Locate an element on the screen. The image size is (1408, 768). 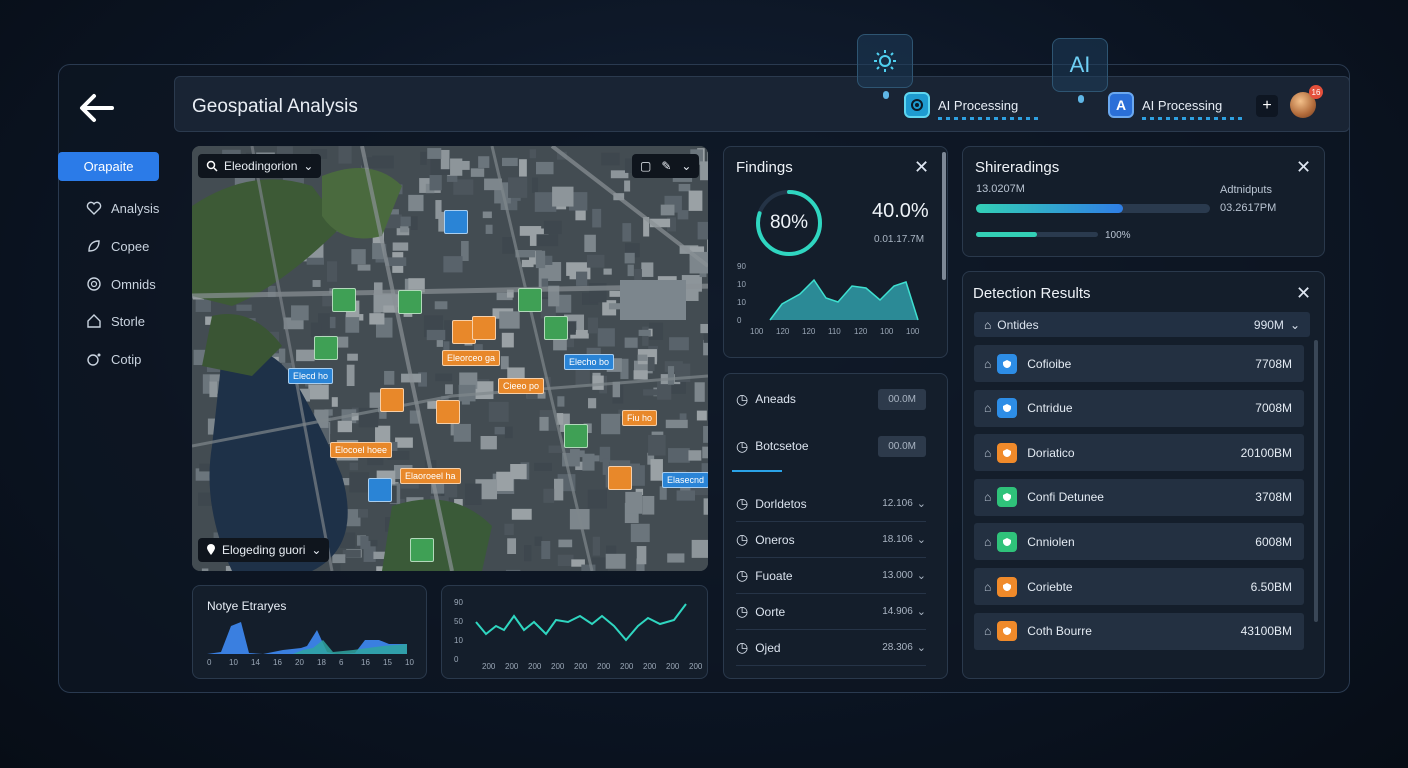
home-icon is located at coordinates (94, 321).